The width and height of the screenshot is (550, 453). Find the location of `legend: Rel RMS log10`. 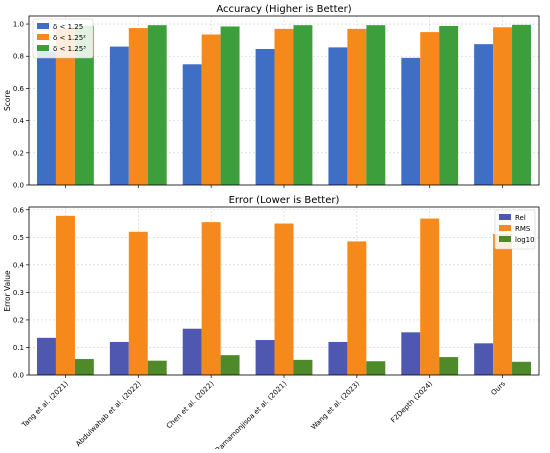

legend: Rel RMS log10 is located at coordinates (515, 229).